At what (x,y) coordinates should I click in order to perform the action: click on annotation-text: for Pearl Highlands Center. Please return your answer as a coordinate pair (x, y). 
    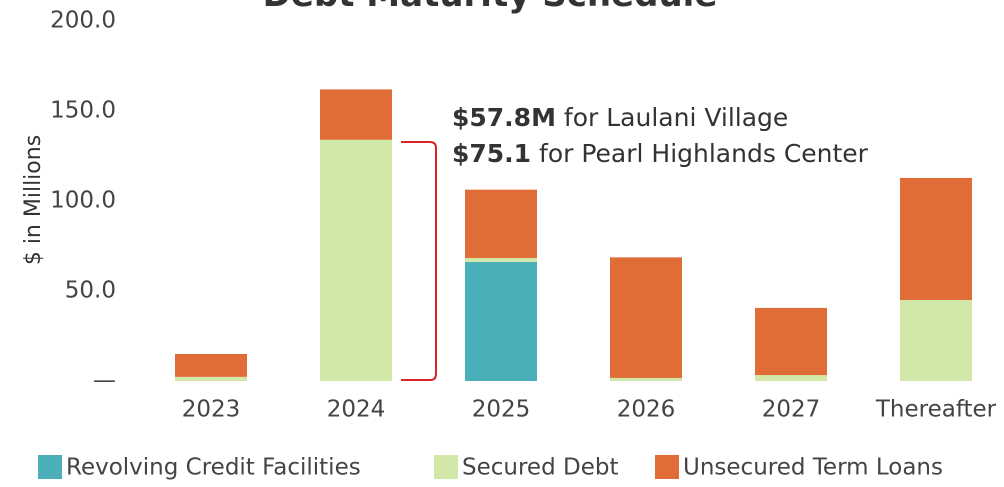
    Looking at the image, I should click on (700, 153).